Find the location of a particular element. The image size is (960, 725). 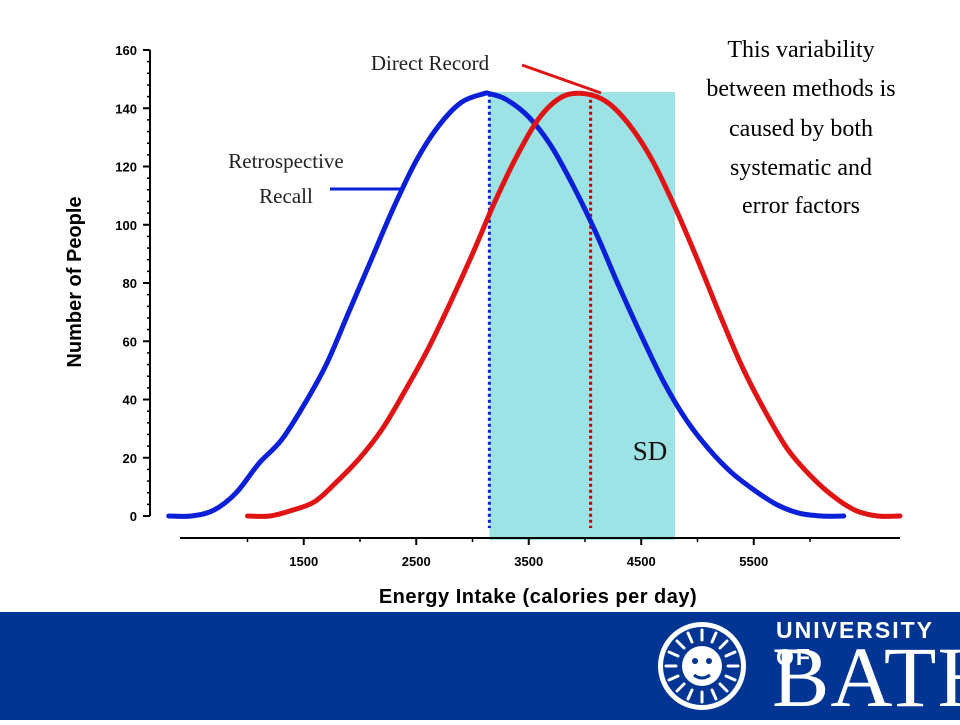

university-label: UNIVERSITY OF is located at coordinates (855, 643).